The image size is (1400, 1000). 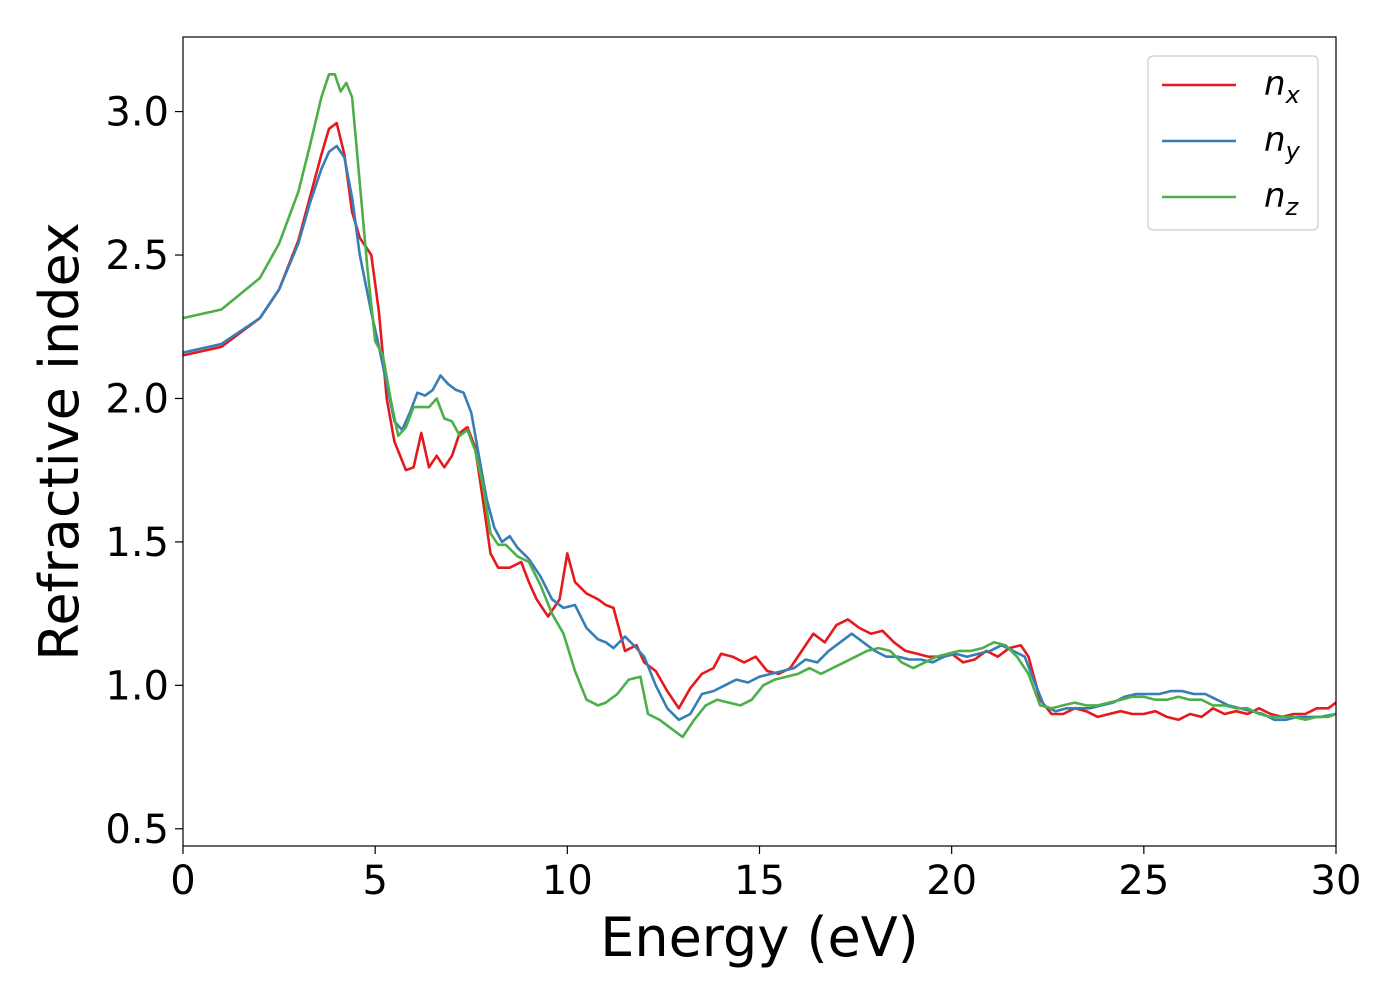 I want to click on x-axis-ticks: 0 5 10 15 20 25 30, so click(x=765, y=875).